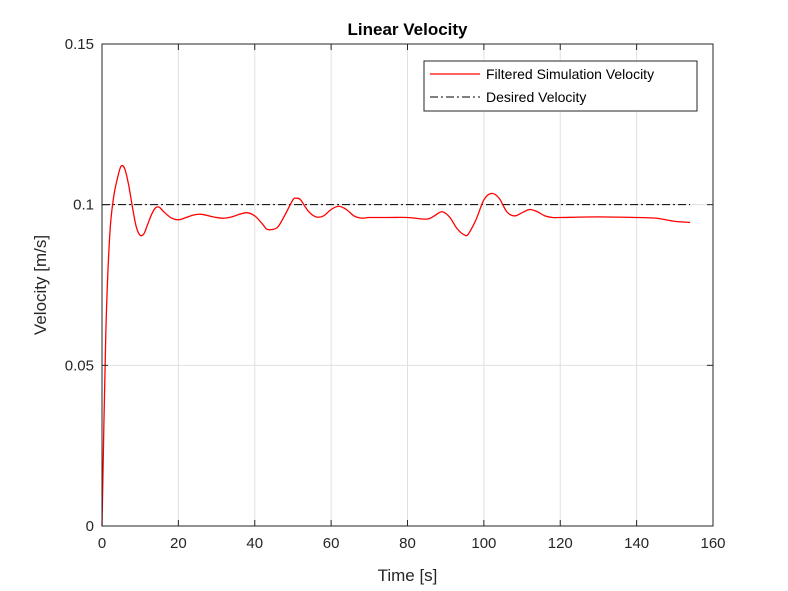 This screenshot has height=591, width=788. What do you see at coordinates (408, 29) in the screenshot?
I see `chart-title: Linear Velocity` at bounding box center [408, 29].